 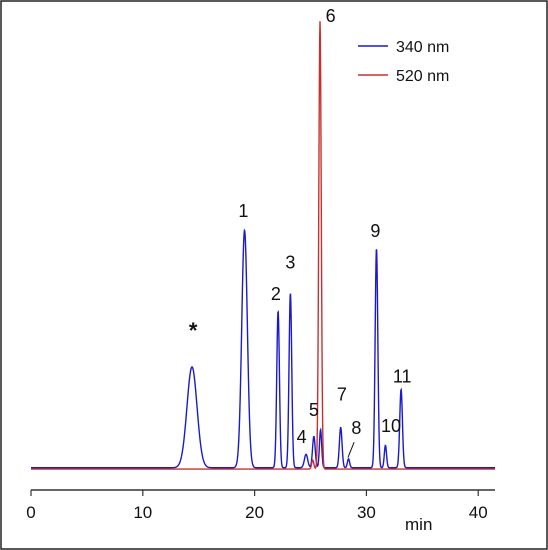 What do you see at coordinates (422, 76) in the screenshot?
I see `legend-label-520-nm: 520 nm` at bounding box center [422, 76].